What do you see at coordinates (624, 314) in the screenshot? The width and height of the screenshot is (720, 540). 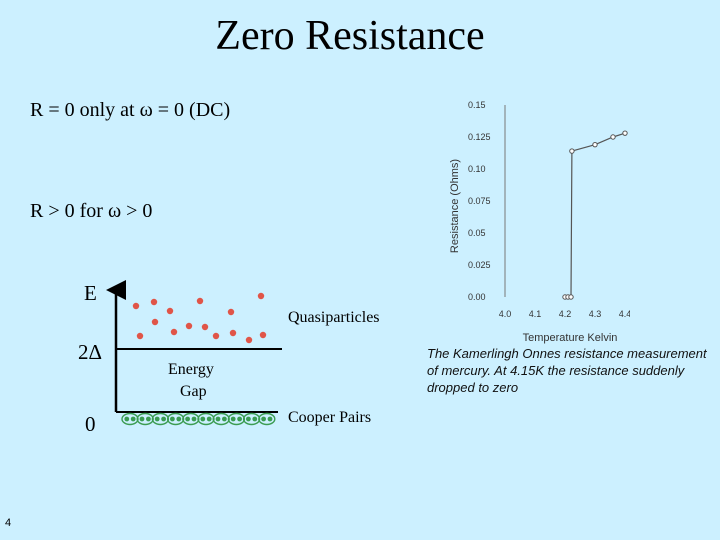 I see `x-tick-label: 4.4` at bounding box center [624, 314].